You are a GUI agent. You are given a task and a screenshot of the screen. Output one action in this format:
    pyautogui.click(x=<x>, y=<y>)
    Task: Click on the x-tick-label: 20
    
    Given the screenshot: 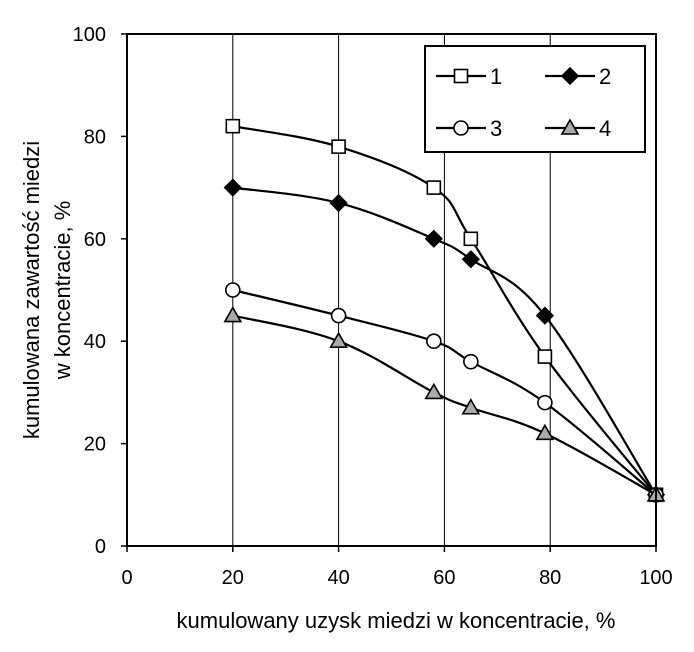 What is the action you would take?
    pyautogui.click(x=233, y=578)
    